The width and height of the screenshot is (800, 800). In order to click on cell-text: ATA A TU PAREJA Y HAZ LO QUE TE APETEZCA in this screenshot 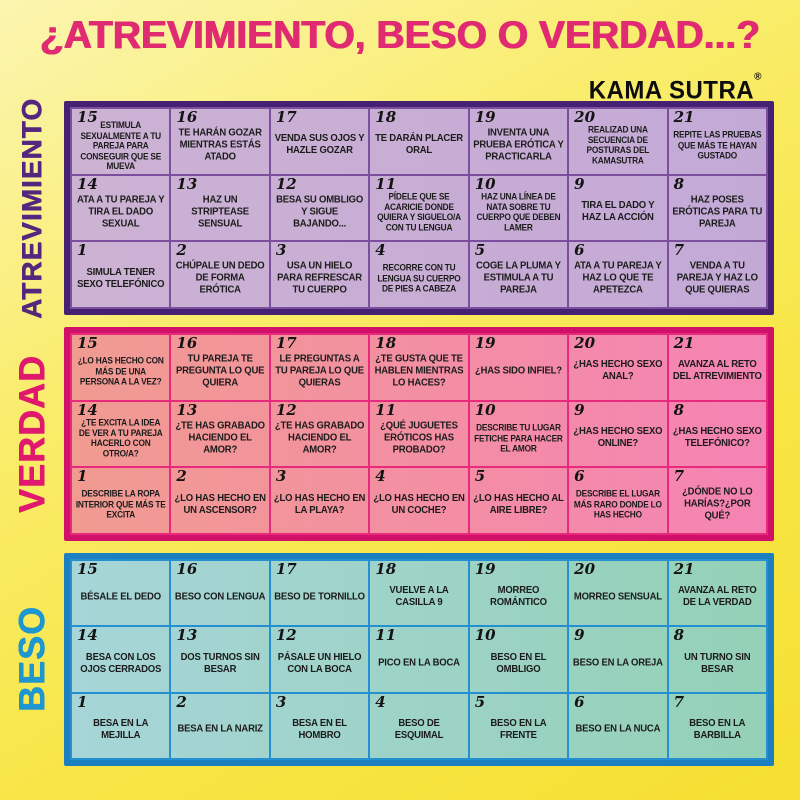, I will do `click(618, 278)`.